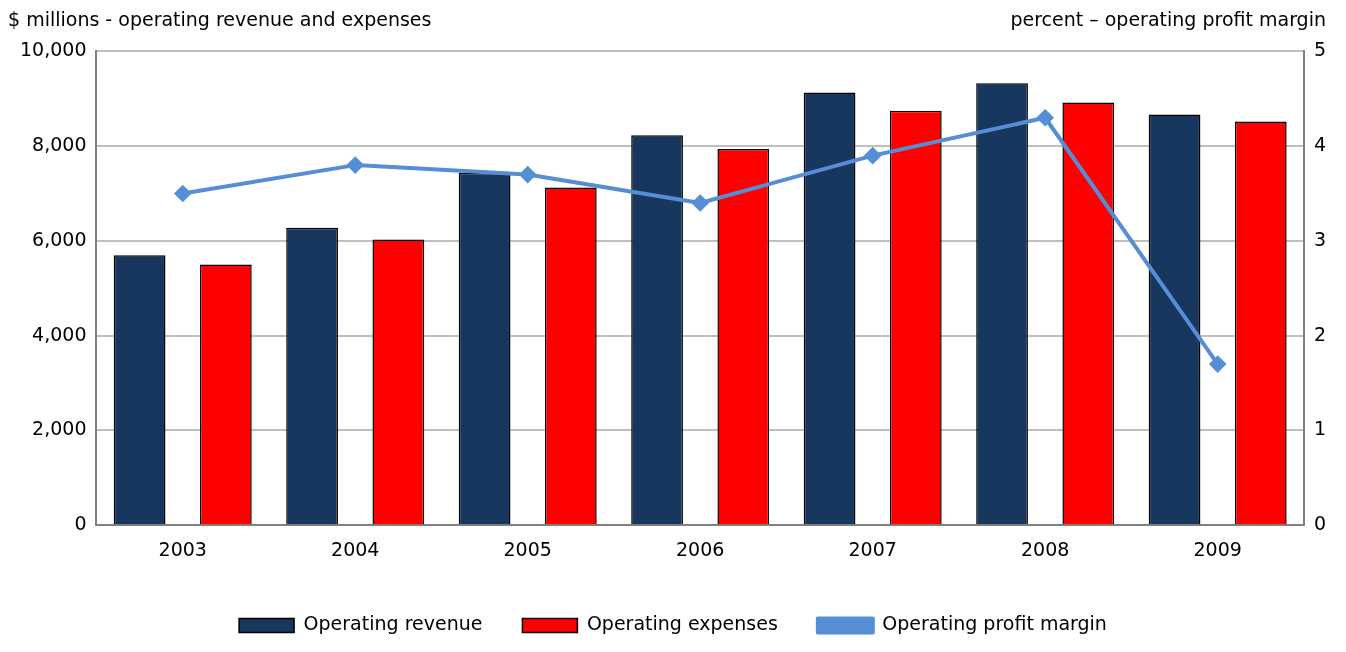 The image size is (1346, 652). I want to click on legend-label: Operating profit margin, so click(994, 623).